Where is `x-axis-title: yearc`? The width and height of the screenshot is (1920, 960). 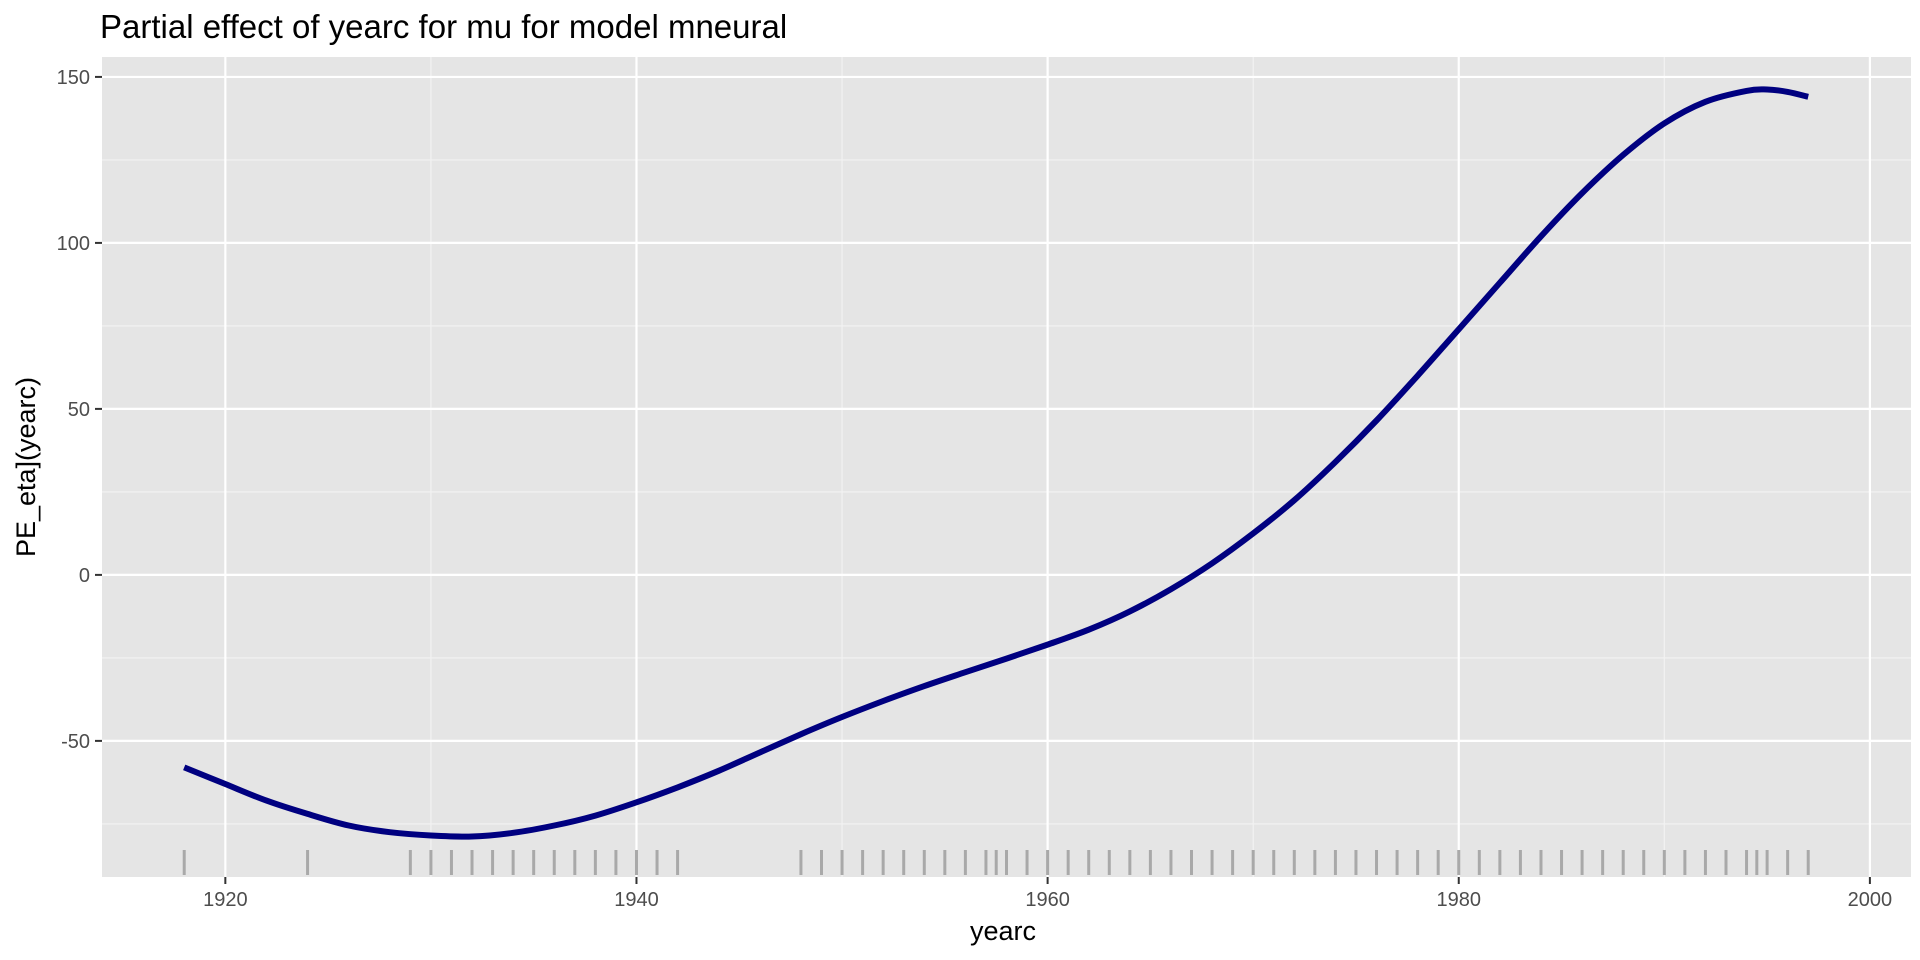
x-axis-title: yearc is located at coordinates (1003, 931).